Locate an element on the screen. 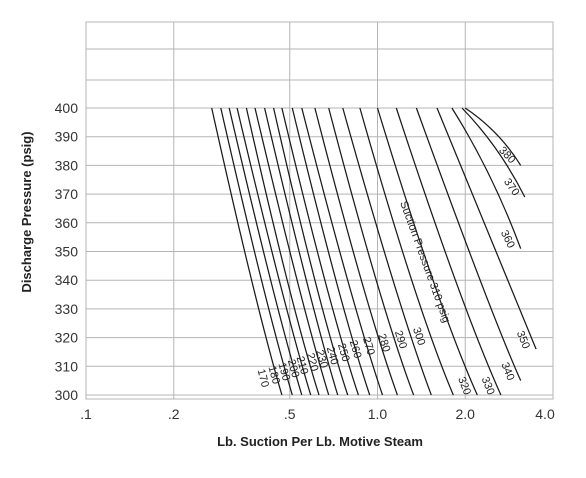  curve-label-text: 290 is located at coordinates (400, 339).